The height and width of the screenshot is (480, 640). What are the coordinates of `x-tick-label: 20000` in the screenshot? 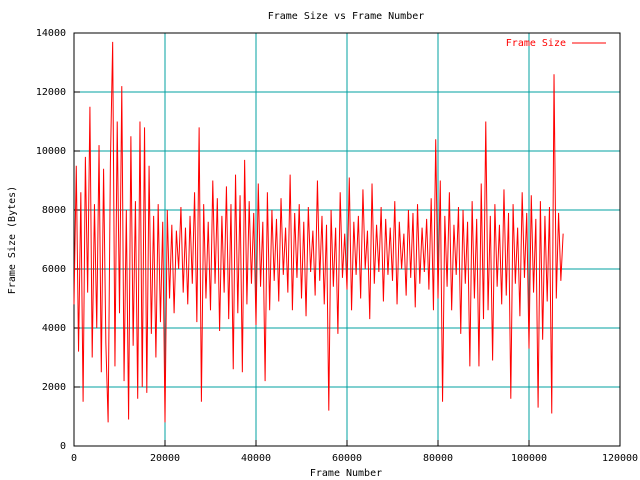 It's located at (165, 458).